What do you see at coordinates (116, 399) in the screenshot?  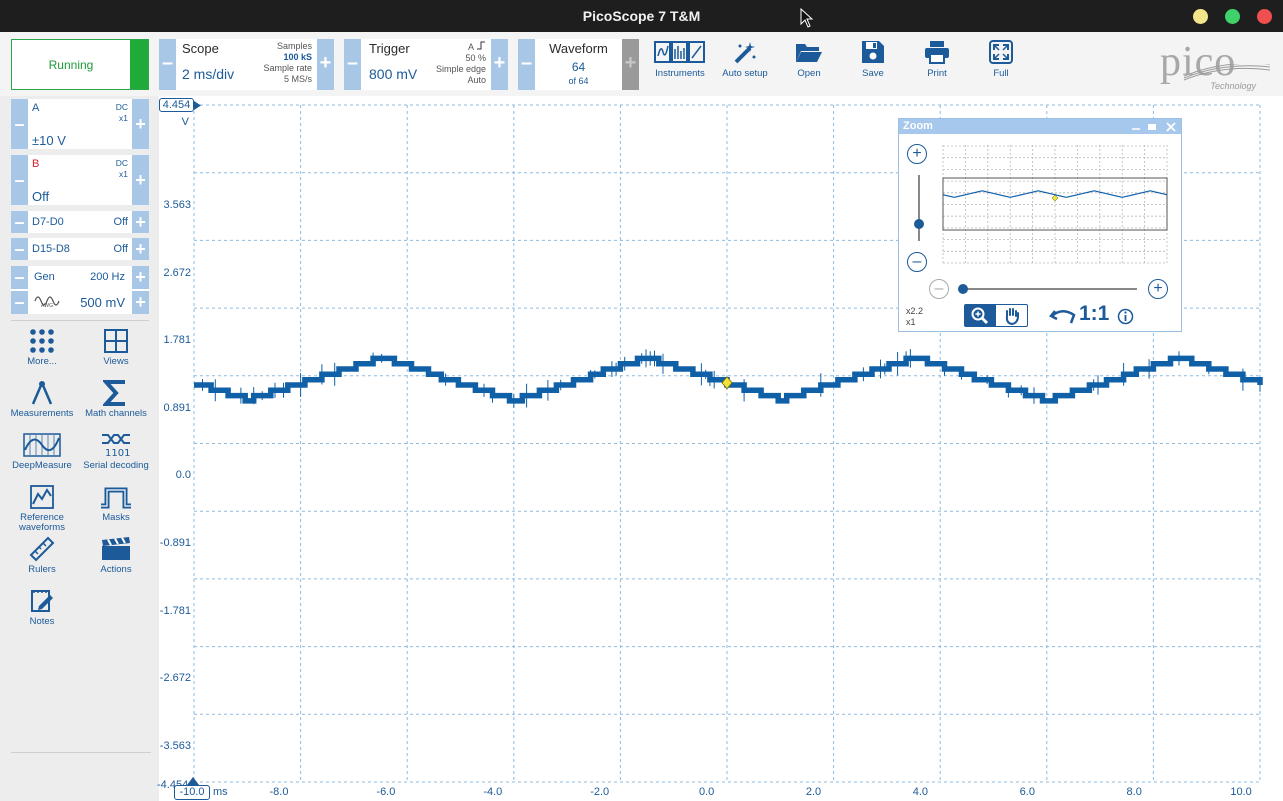 I see `math-channels-button: Math channels` at bounding box center [116, 399].